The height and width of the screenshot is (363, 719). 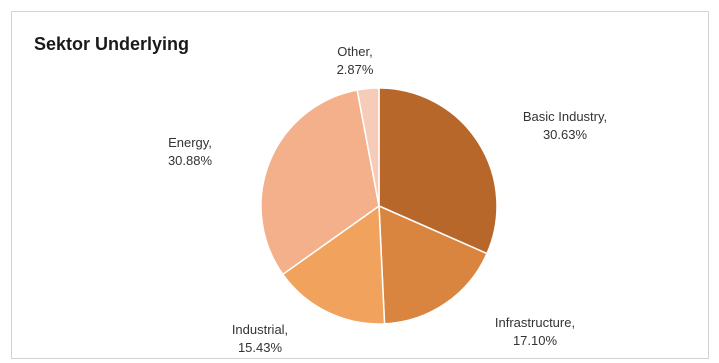 I want to click on pie-slice-industrial, so click(x=333, y=264).